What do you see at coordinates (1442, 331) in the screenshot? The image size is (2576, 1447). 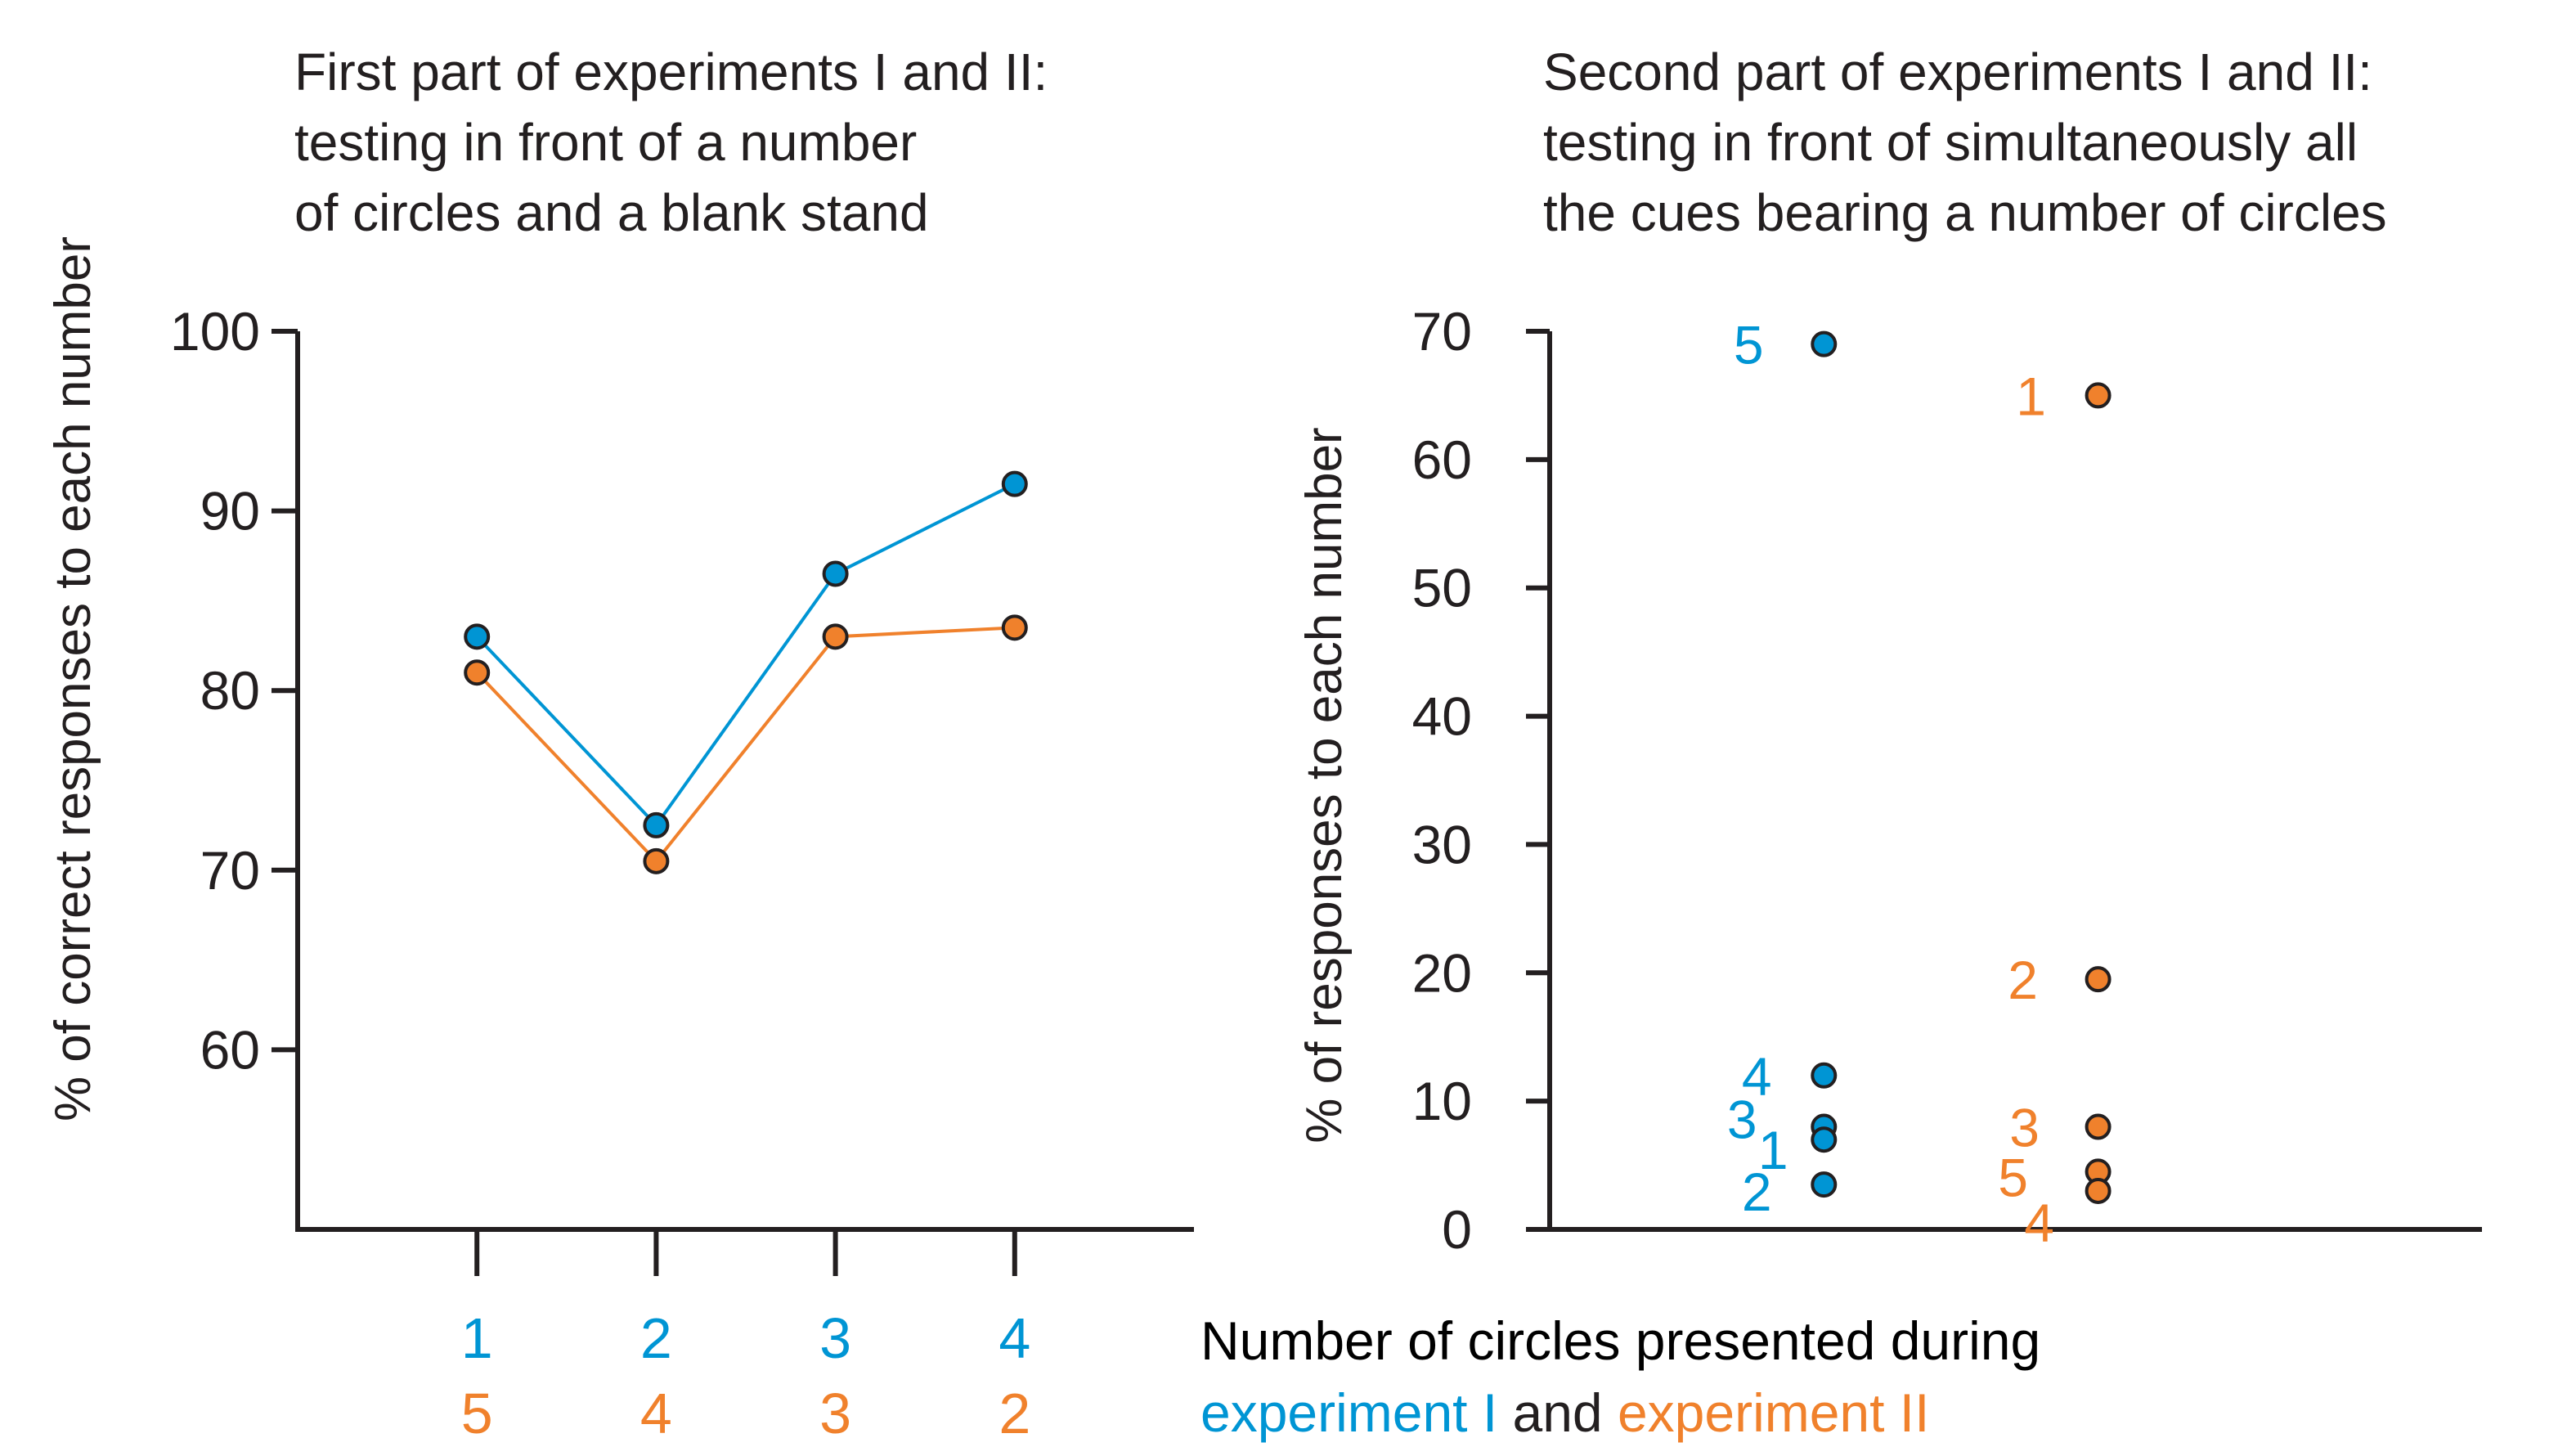 I see `right-y-tick-label: 70` at bounding box center [1442, 331].